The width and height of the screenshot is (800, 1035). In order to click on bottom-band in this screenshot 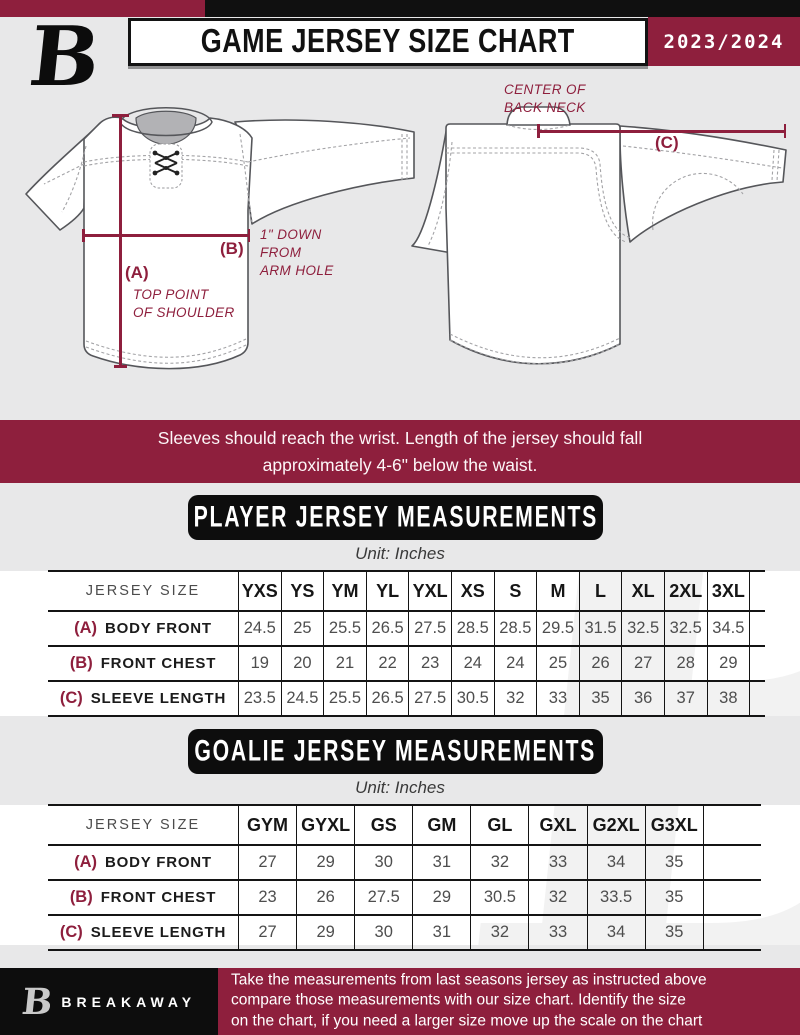, I will do `click(400, 956)`.